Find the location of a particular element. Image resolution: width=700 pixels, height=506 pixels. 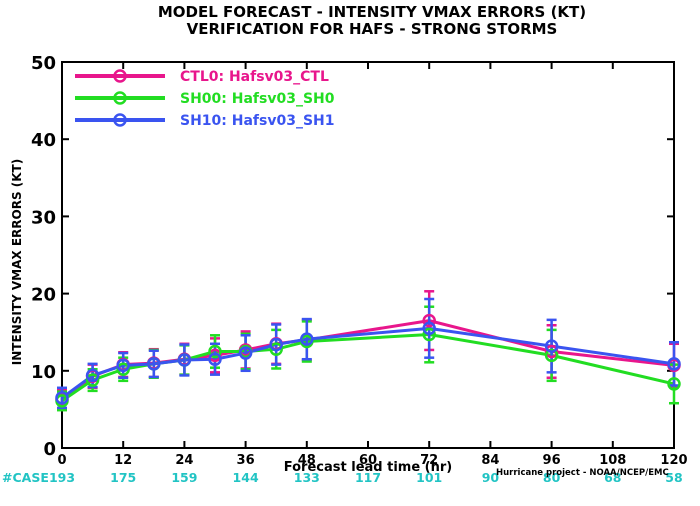

case-count: 193 is located at coordinates (62, 477).